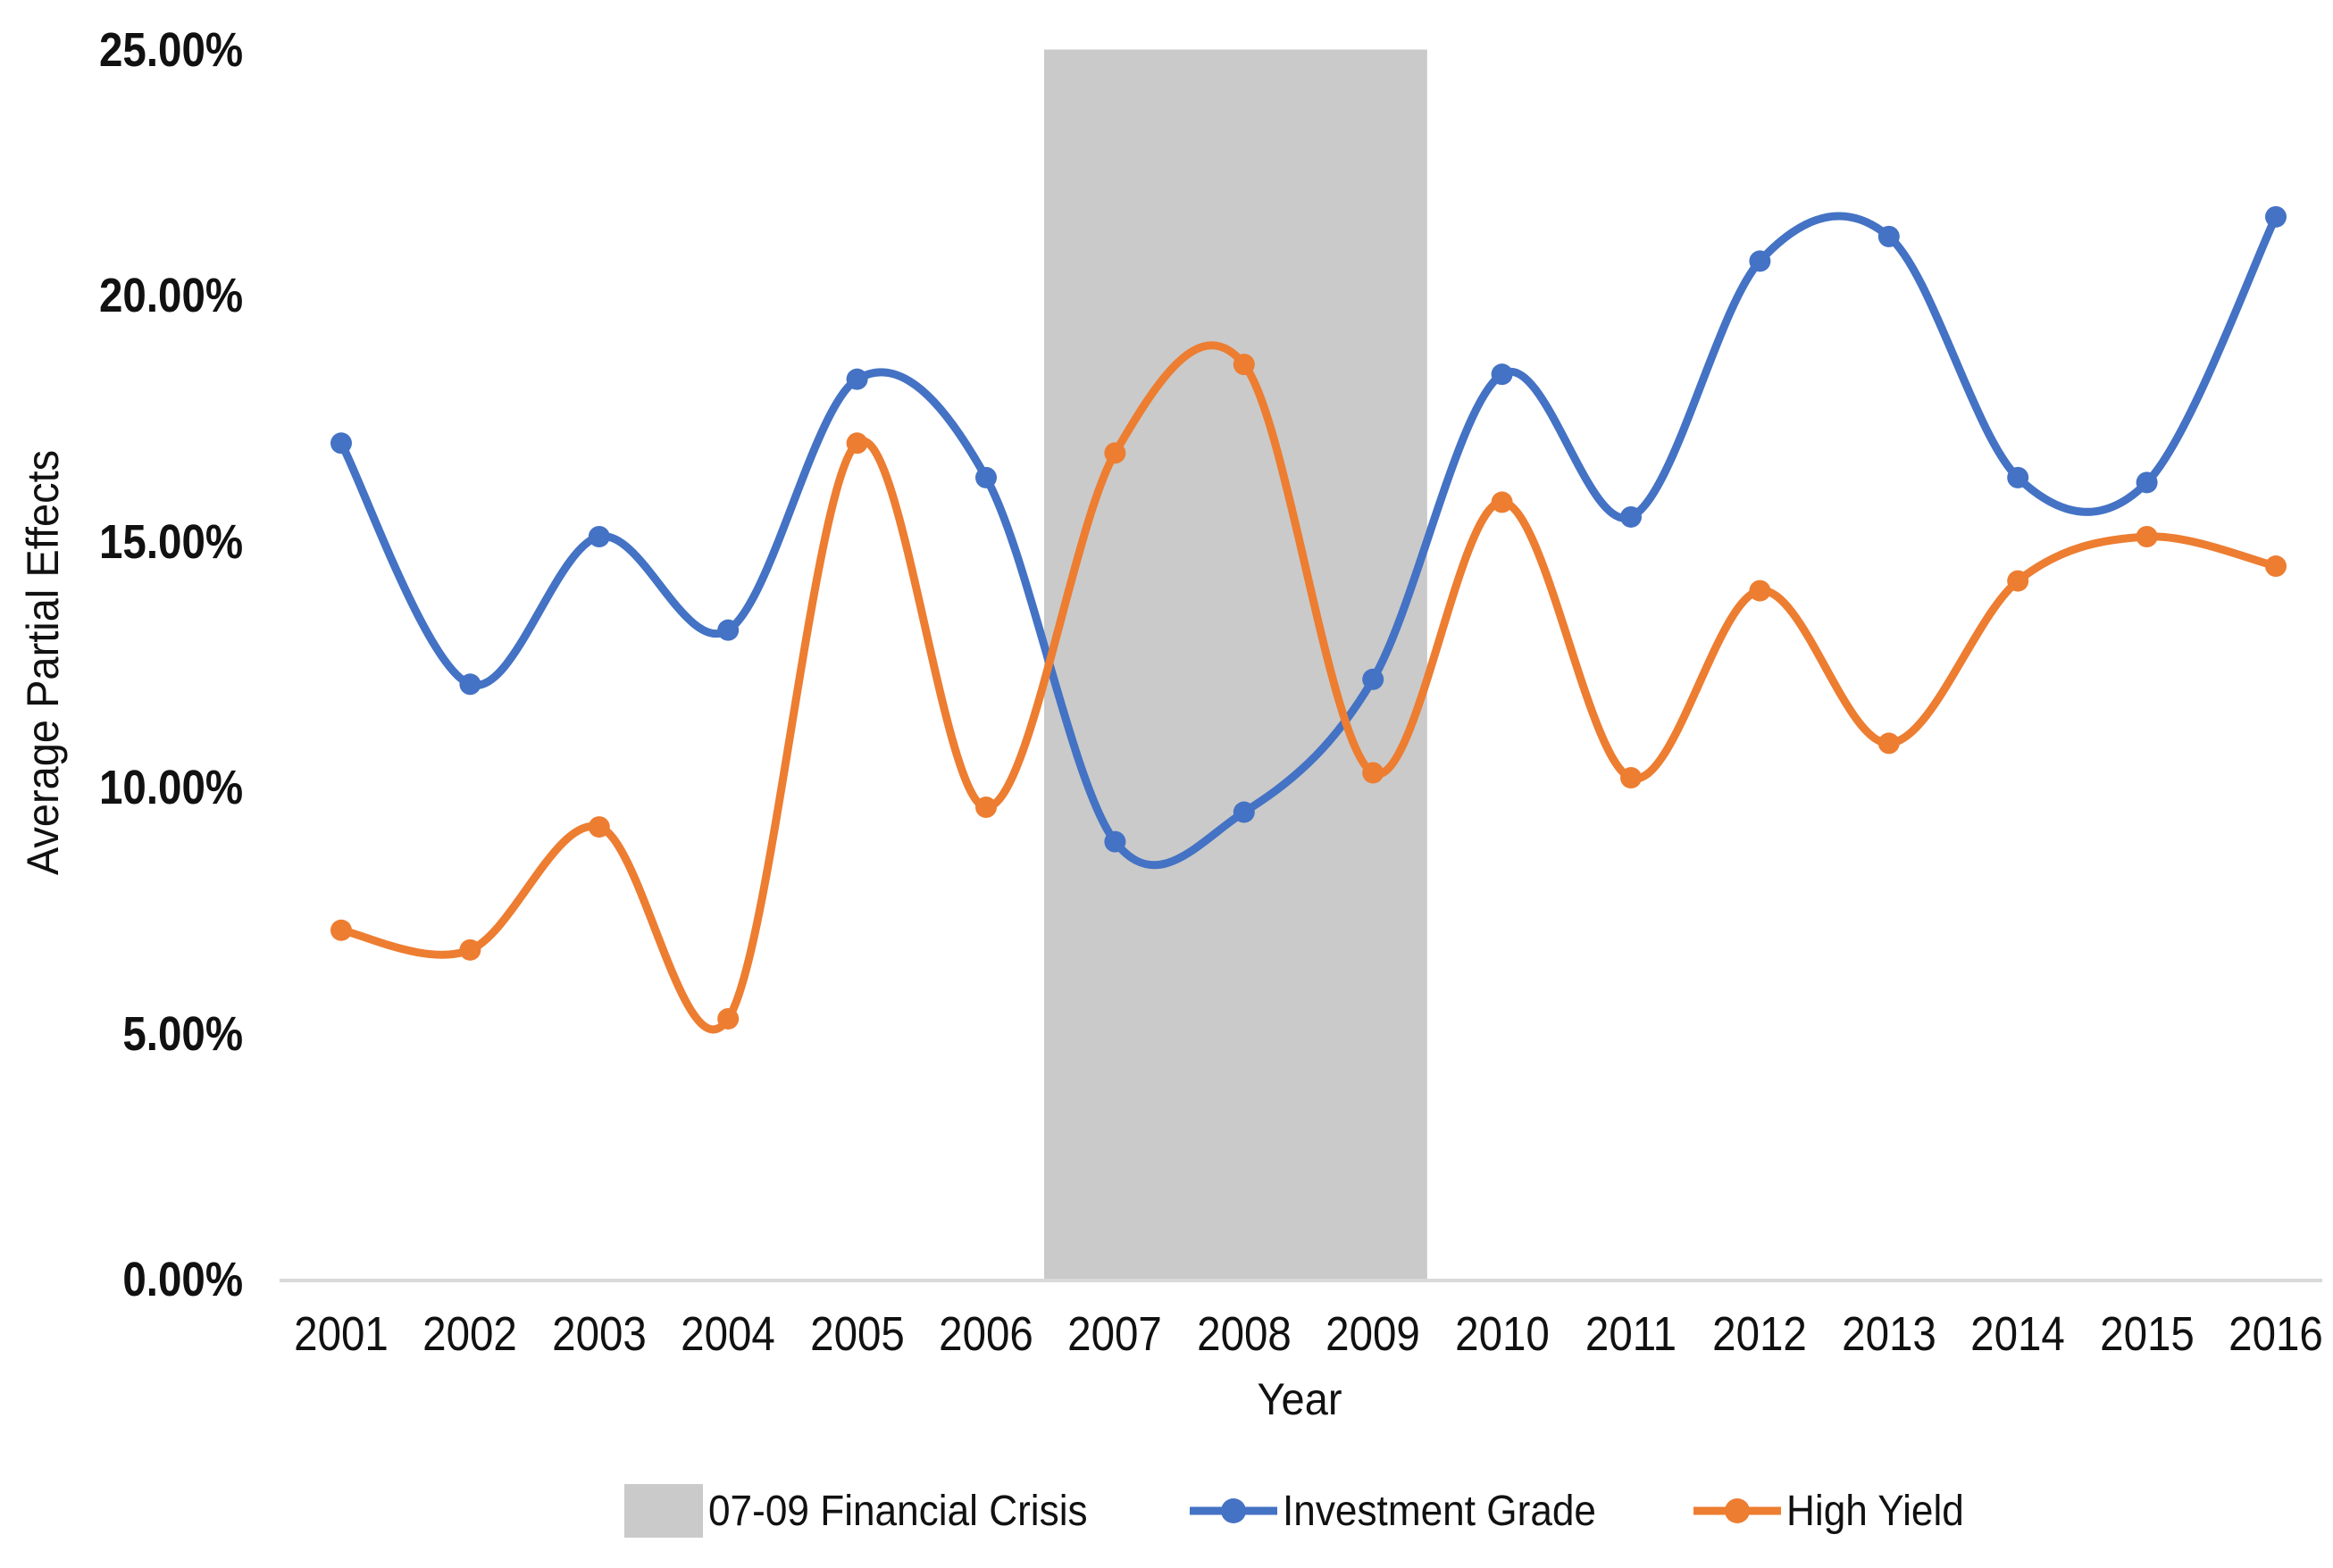 This screenshot has width=2333, height=1568. What do you see at coordinates (2147, 1334) in the screenshot?
I see `x-tick-2015: 2015` at bounding box center [2147, 1334].